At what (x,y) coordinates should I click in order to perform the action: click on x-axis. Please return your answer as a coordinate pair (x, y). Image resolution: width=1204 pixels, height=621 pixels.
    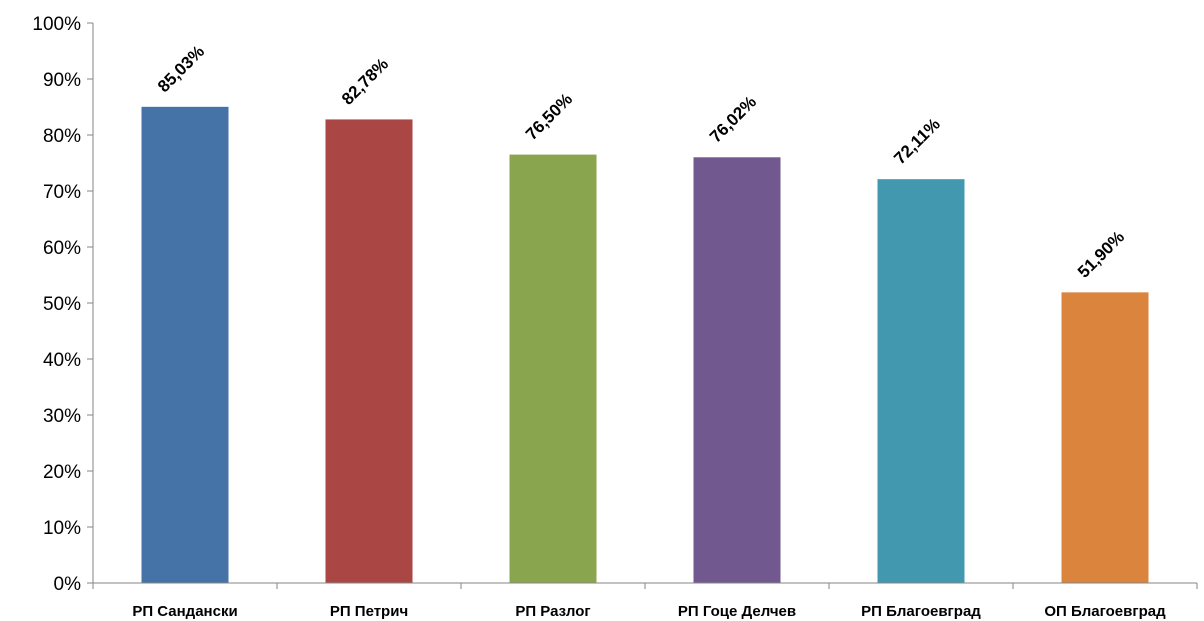
    Looking at the image, I should click on (645, 585).